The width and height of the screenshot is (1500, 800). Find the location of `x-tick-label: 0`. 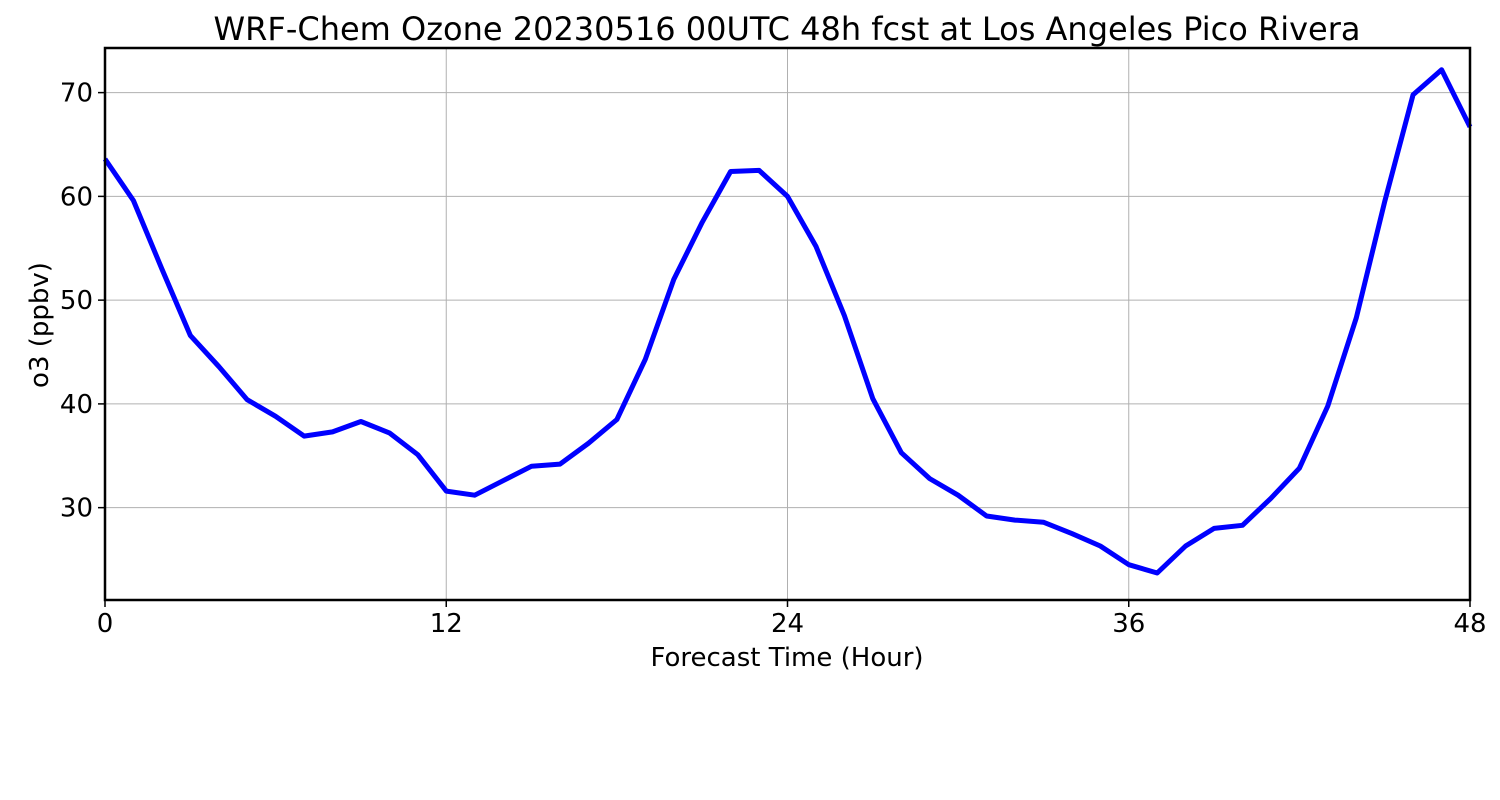

x-tick-label: 0 is located at coordinates (105, 624).